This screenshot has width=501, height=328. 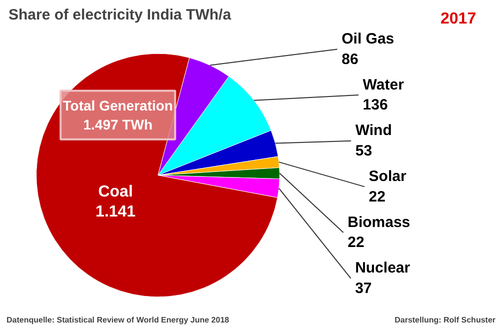 What do you see at coordinates (115, 191) in the screenshot?
I see `slice-label: Coal` at bounding box center [115, 191].